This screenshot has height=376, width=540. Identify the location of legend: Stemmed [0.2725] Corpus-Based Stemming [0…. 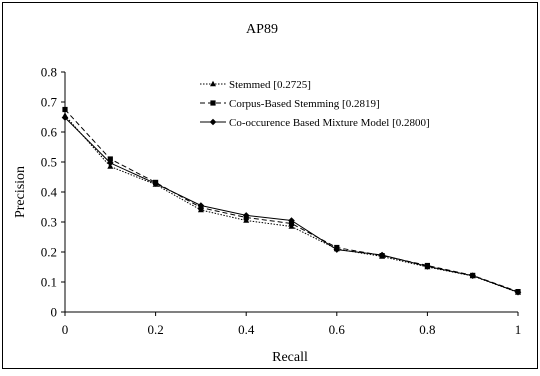
(315, 104).